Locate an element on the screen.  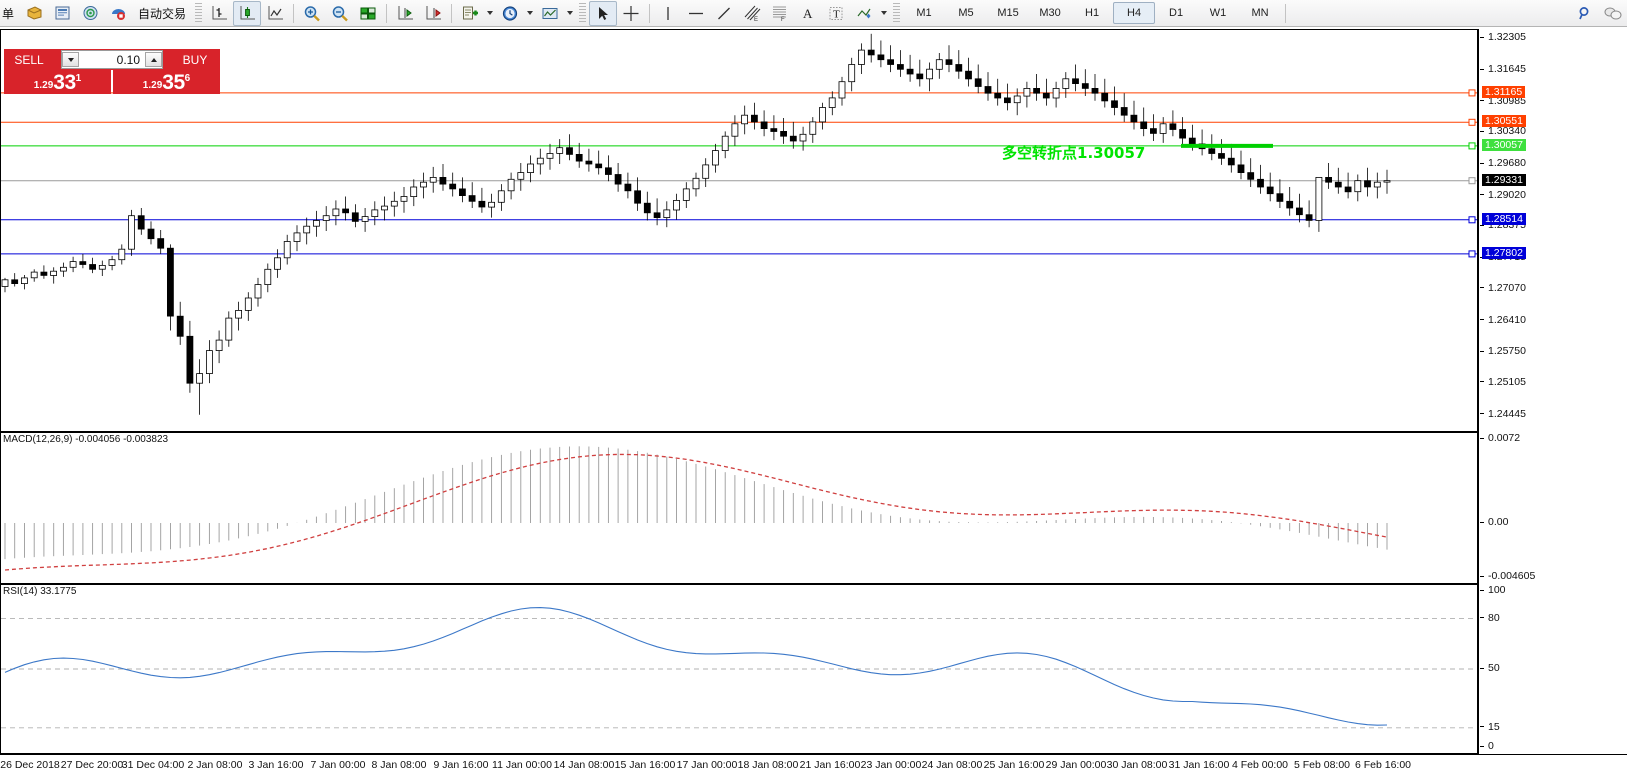
objects-icon is located at coordinates (864, 13).